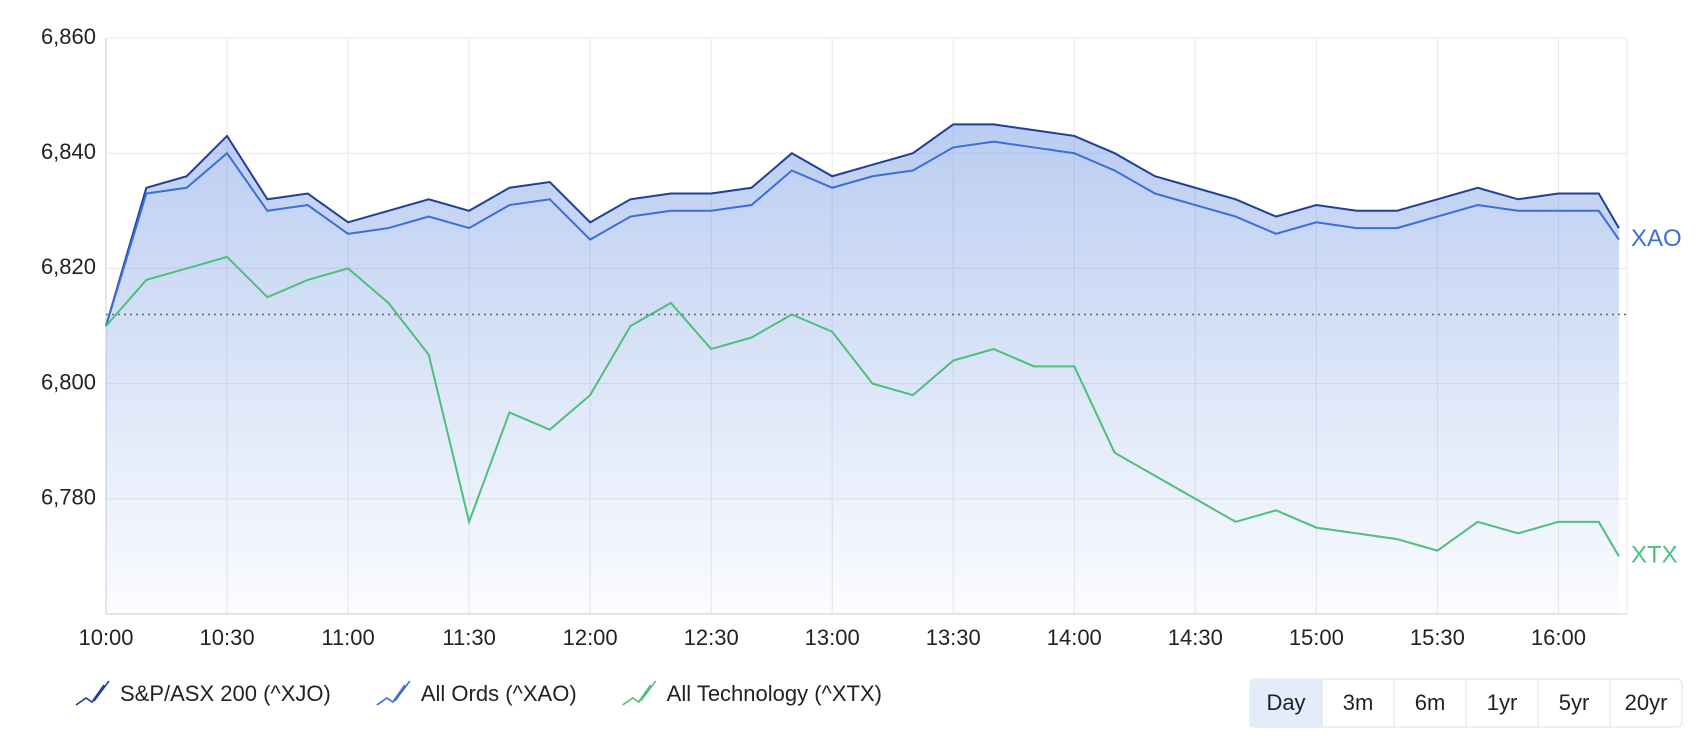  I want to click on legend-label: All Ords (^XAO), so click(499, 693).